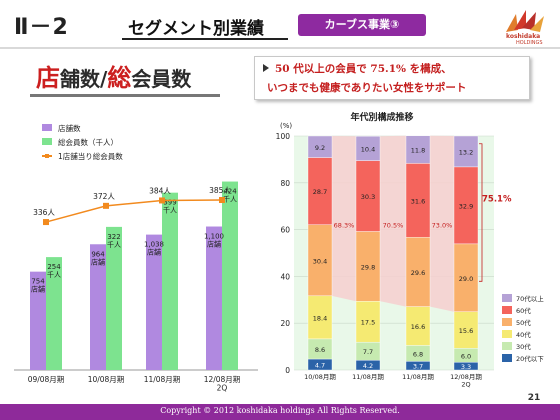  I want to click on segment-label: 15.6, so click(466, 331).